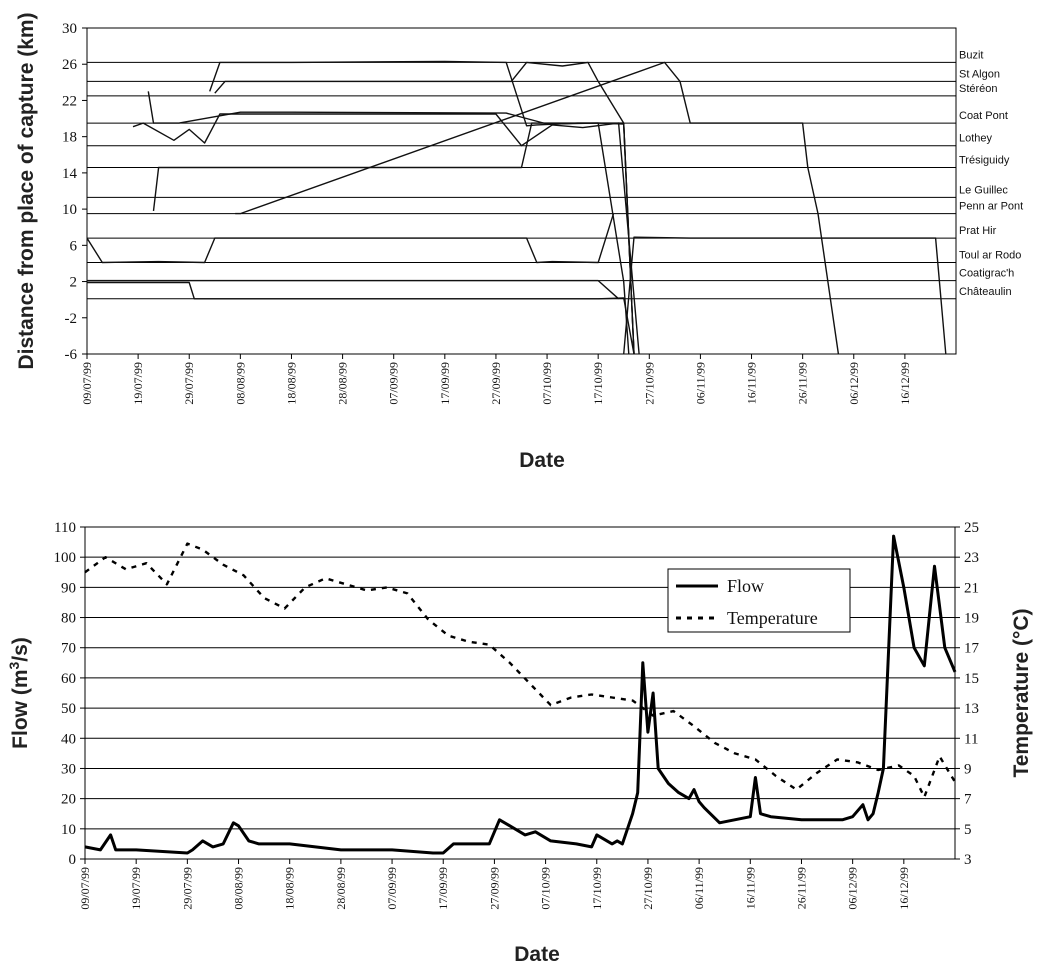 The width and height of the screenshot is (1043, 969). What do you see at coordinates (65, 528) in the screenshot?
I see `flow-y-tick-label: 110` at bounding box center [65, 528].